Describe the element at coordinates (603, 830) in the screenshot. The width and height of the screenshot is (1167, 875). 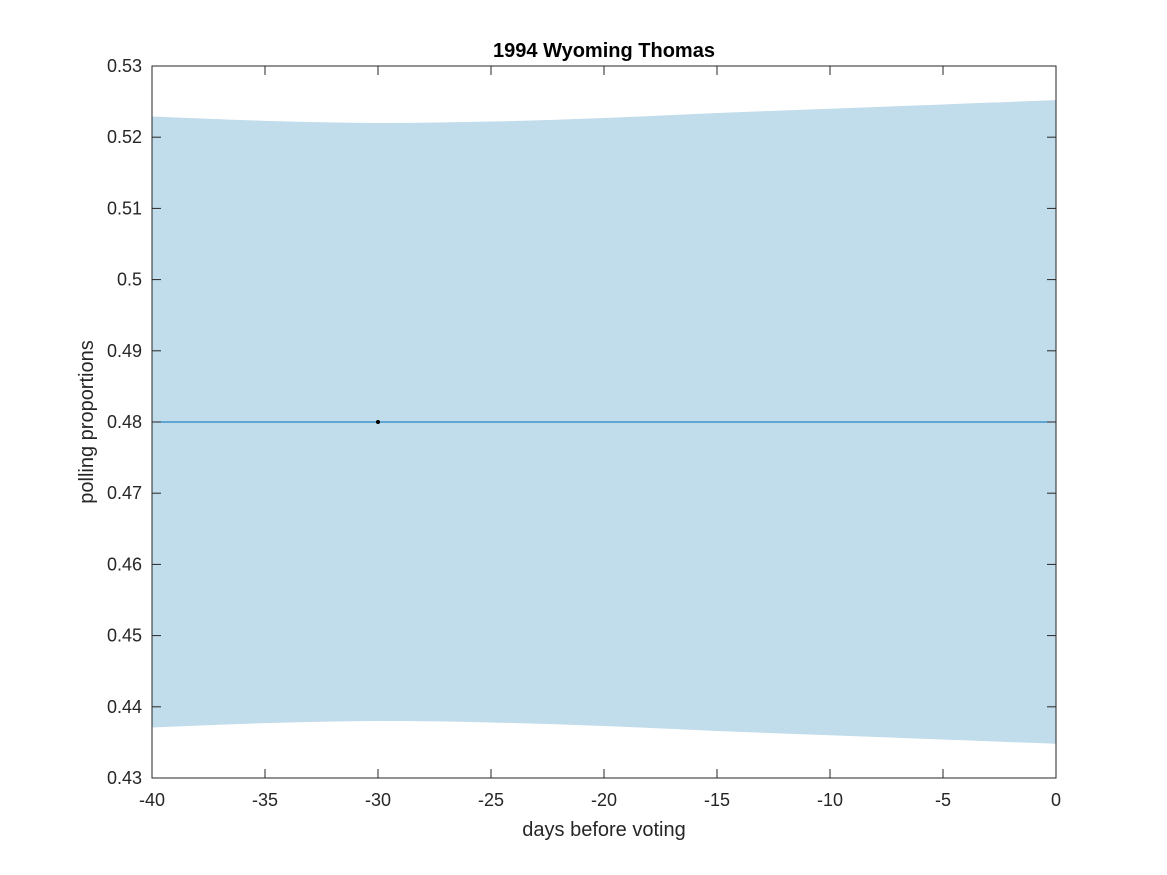
I see `x-axis-label: days before voting` at that location.